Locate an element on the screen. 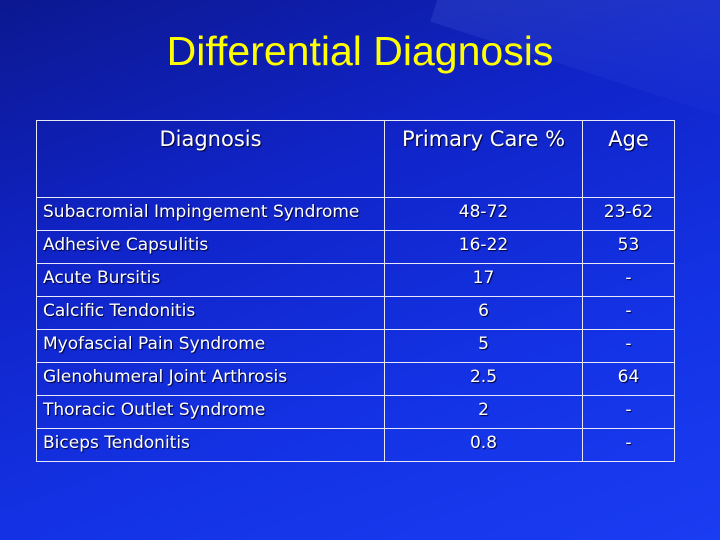 This screenshot has height=540, width=720. table-cell: Acute Bursitis is located at coordinates (210, 280).